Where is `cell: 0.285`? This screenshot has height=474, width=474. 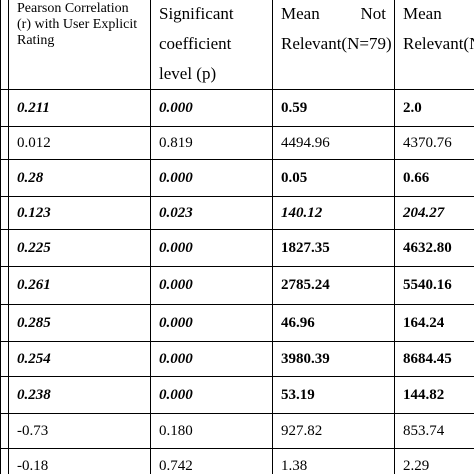
cell: 0.285 is located at coordinates (79, 323).